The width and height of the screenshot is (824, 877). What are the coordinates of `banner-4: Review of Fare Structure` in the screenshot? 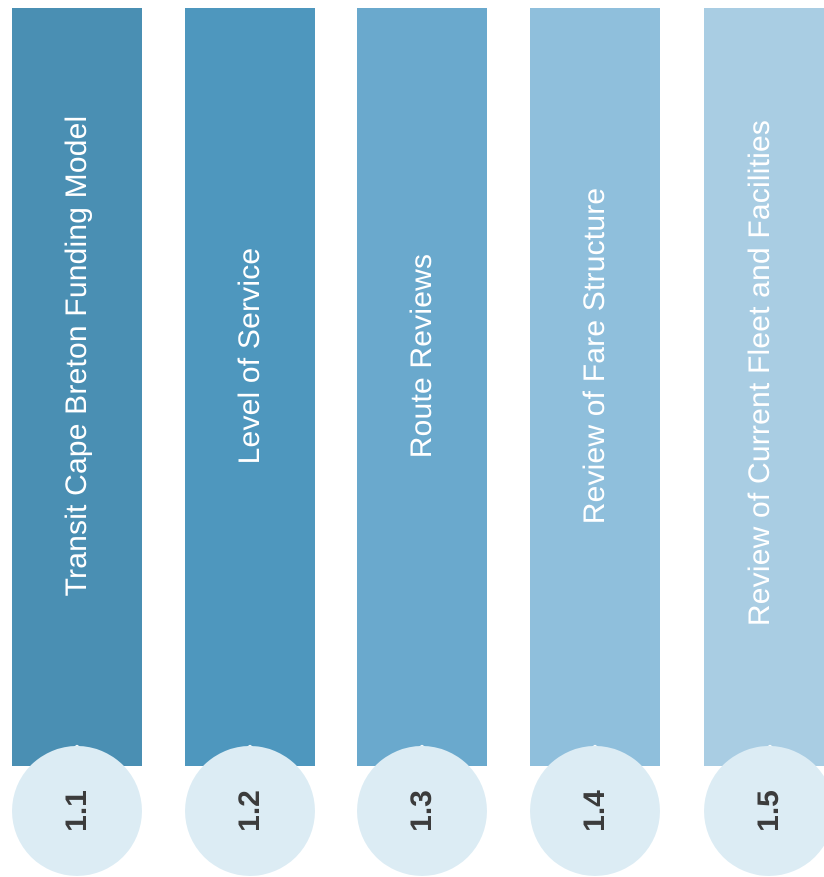 It's located at (595, 387).